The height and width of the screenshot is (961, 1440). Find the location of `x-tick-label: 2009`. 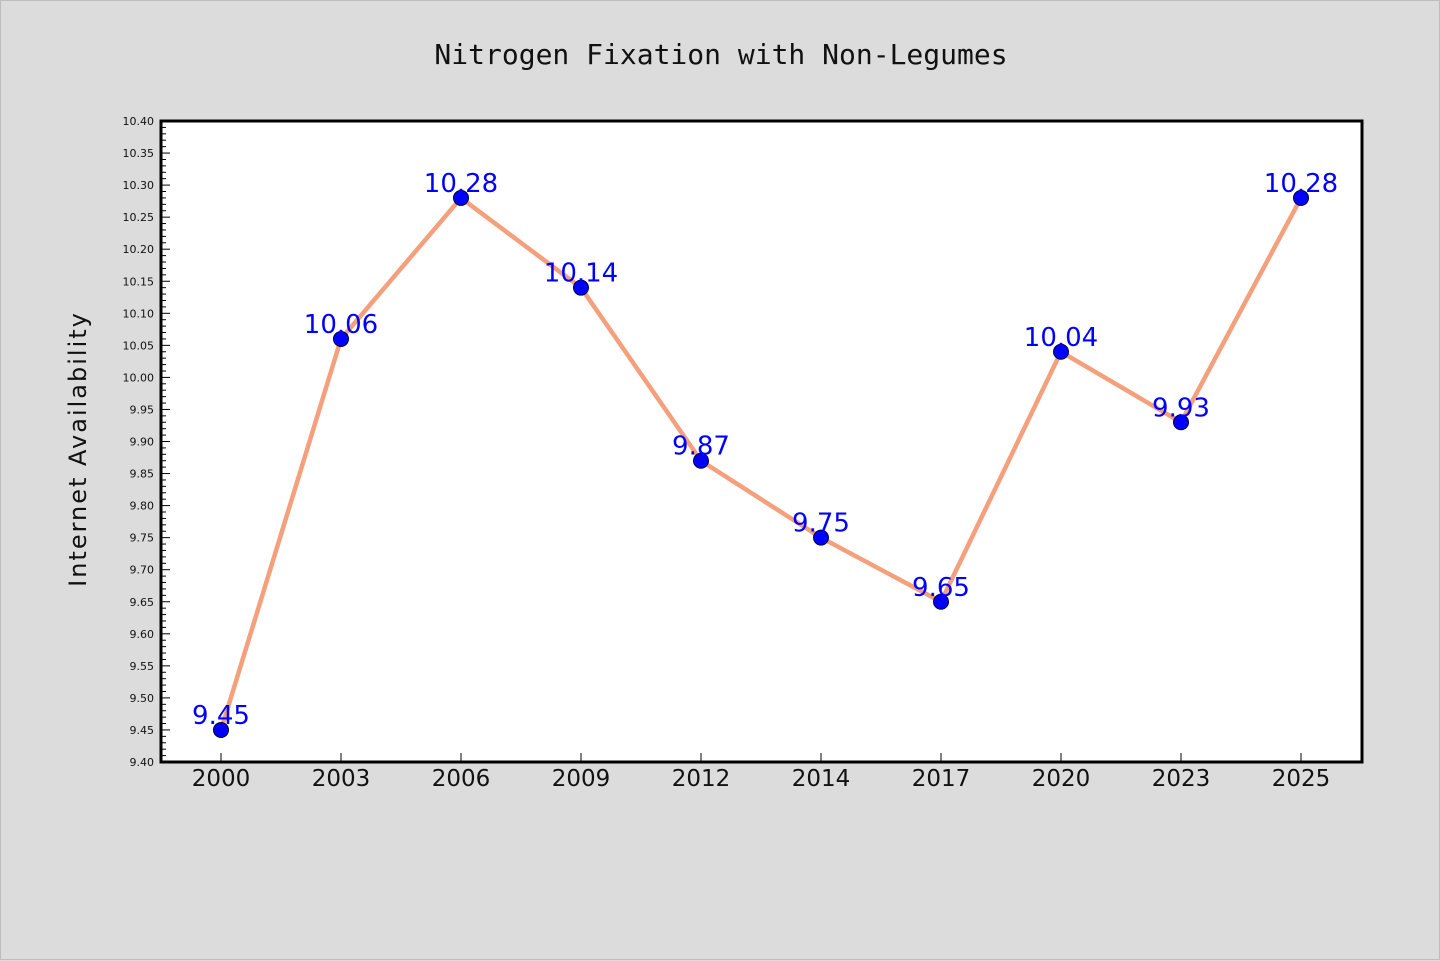

x-tick-label: 2009 is located at coordinates (581, 779).